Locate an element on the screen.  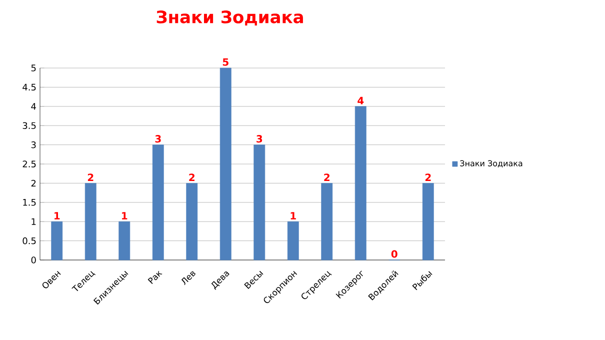
y-tick-label: 4 is located at coordinates (33, 106).